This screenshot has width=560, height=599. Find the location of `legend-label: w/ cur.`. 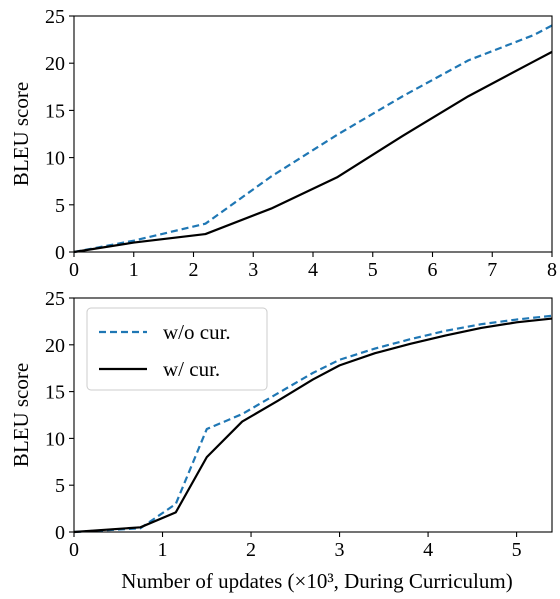

legend-label: w/ cur. is located at coordinates (191, 369).